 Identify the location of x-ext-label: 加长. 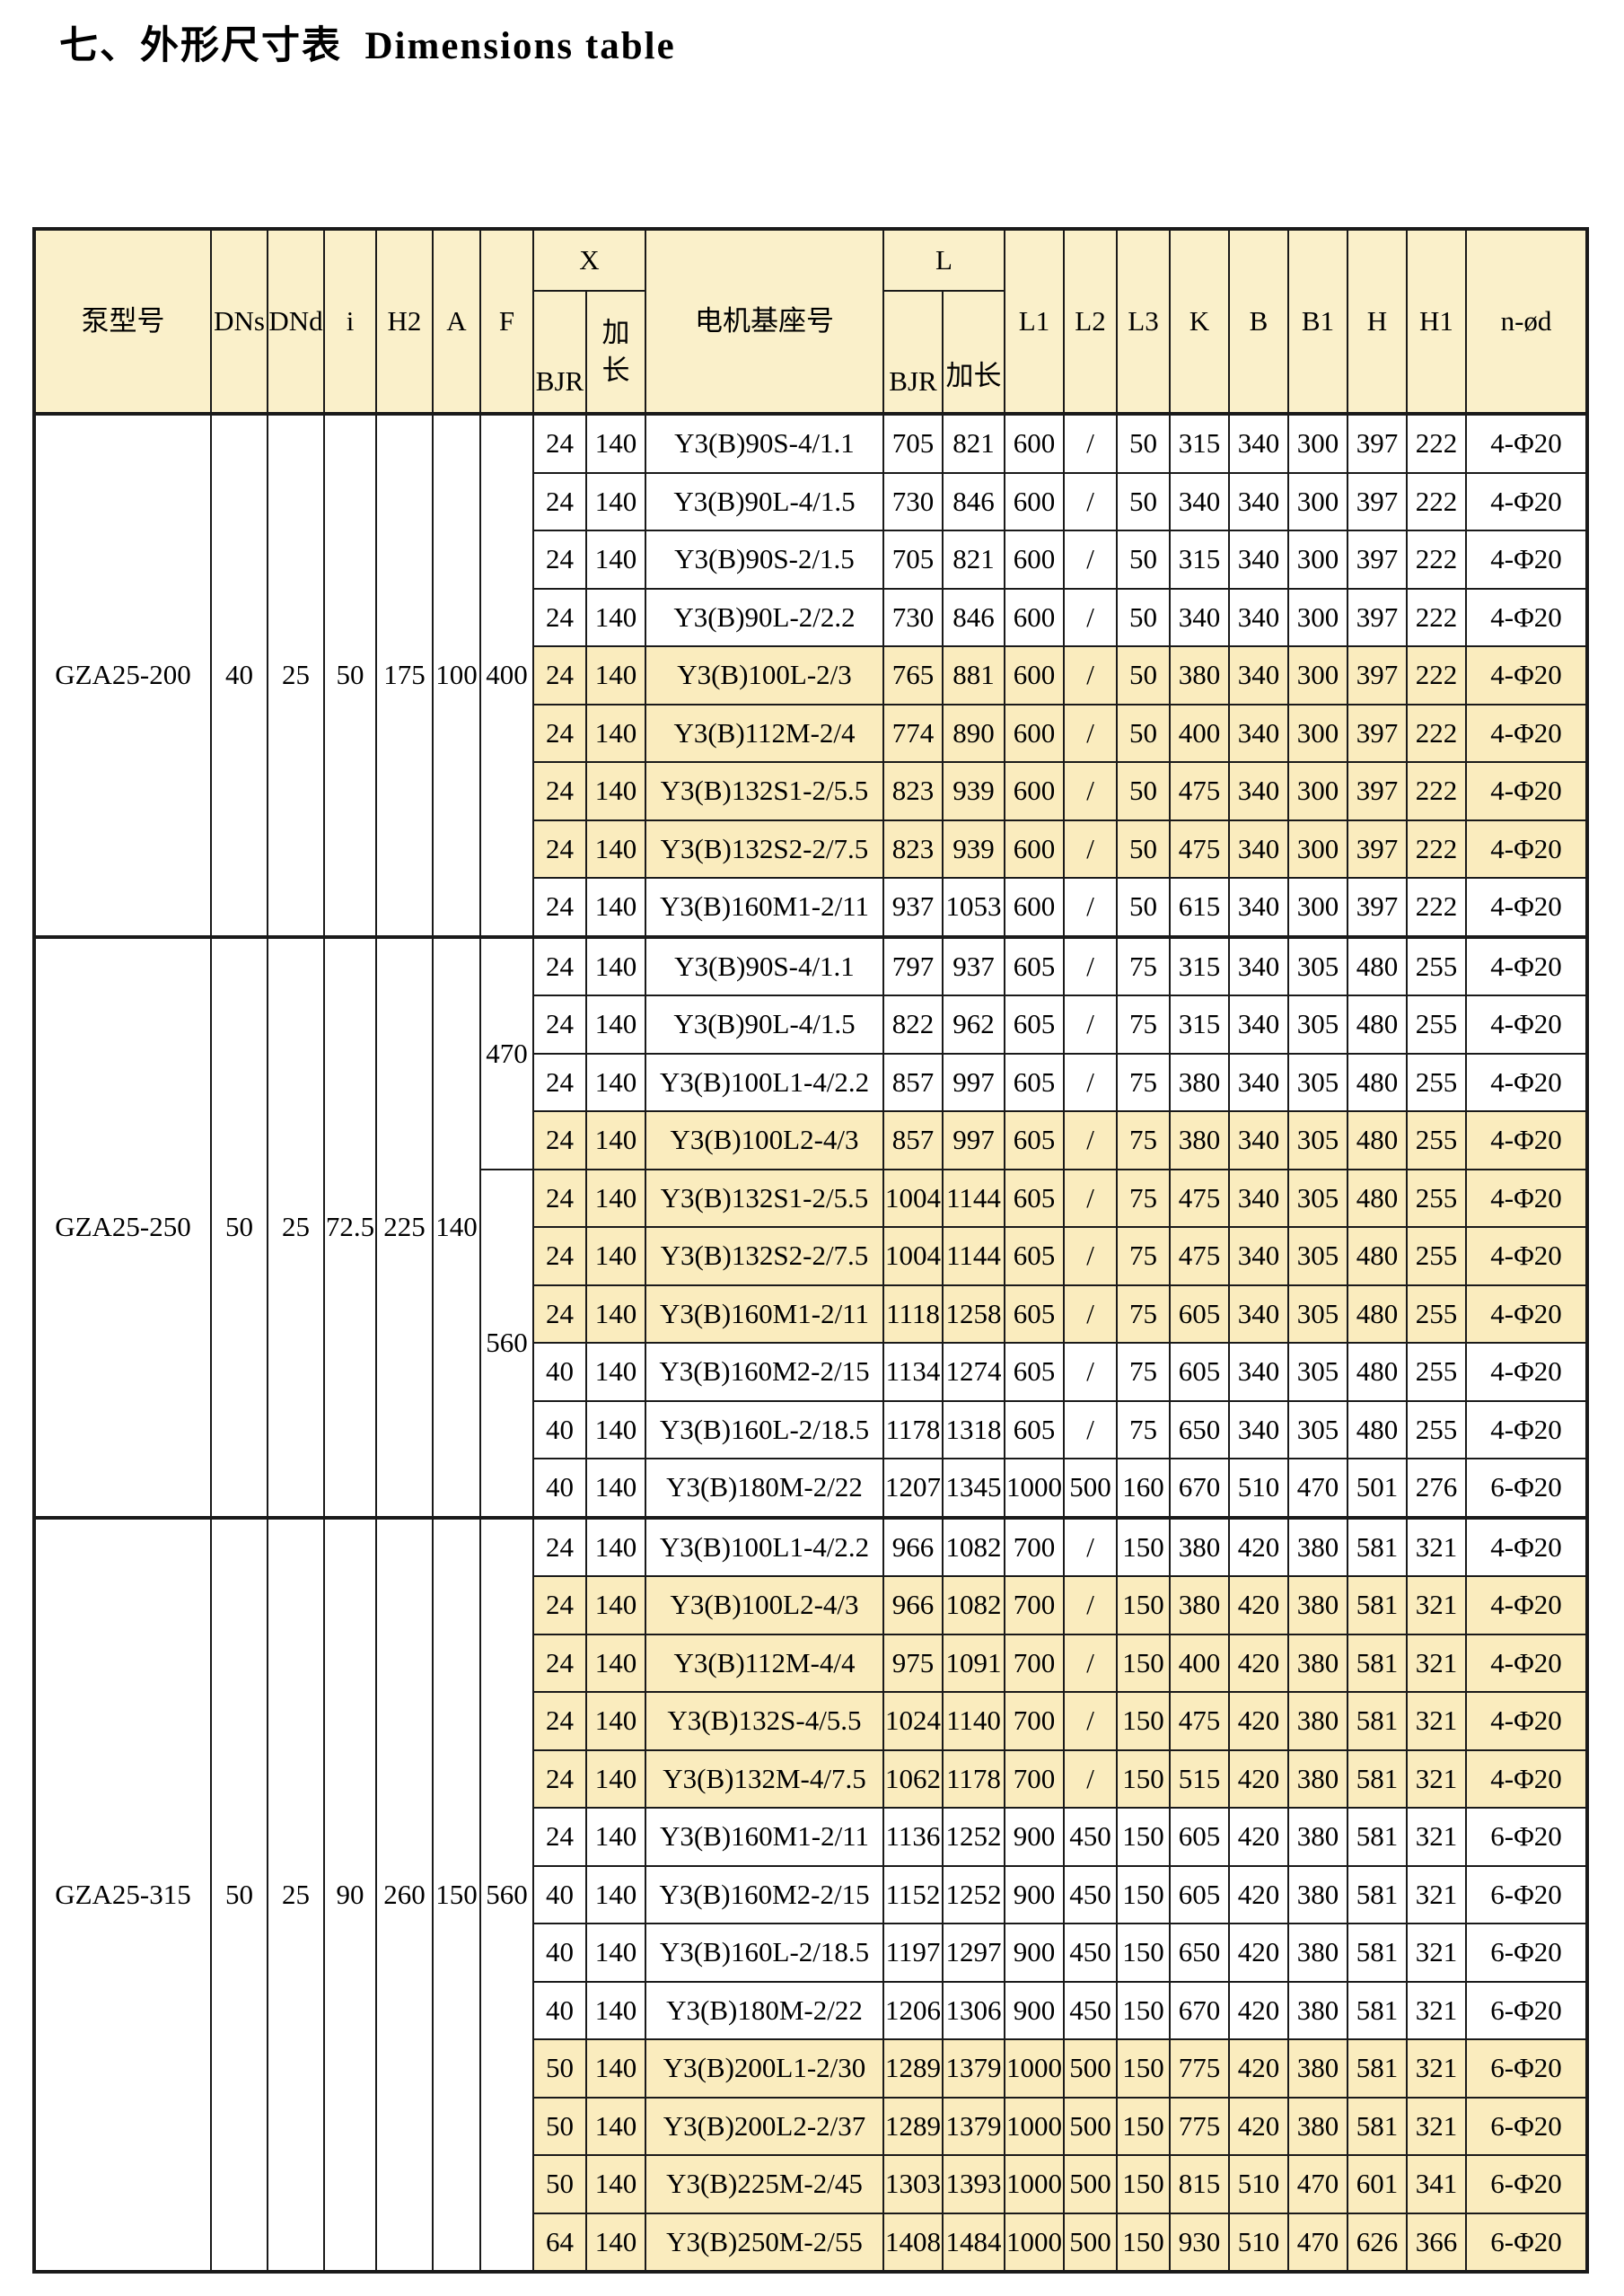
(615, 352).